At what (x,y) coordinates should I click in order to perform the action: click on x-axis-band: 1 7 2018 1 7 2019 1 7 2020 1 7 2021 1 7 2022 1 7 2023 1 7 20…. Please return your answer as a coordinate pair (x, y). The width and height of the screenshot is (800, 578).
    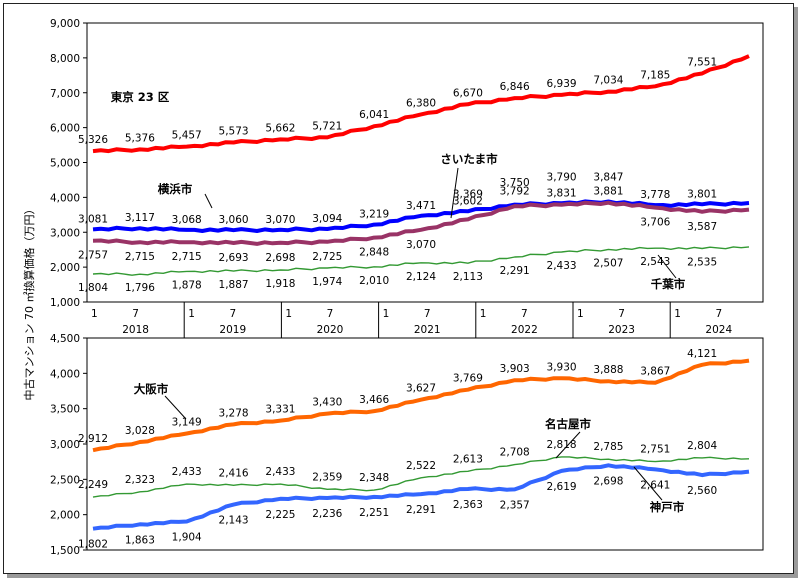
    Looking at the image, I should click on (425, 320).